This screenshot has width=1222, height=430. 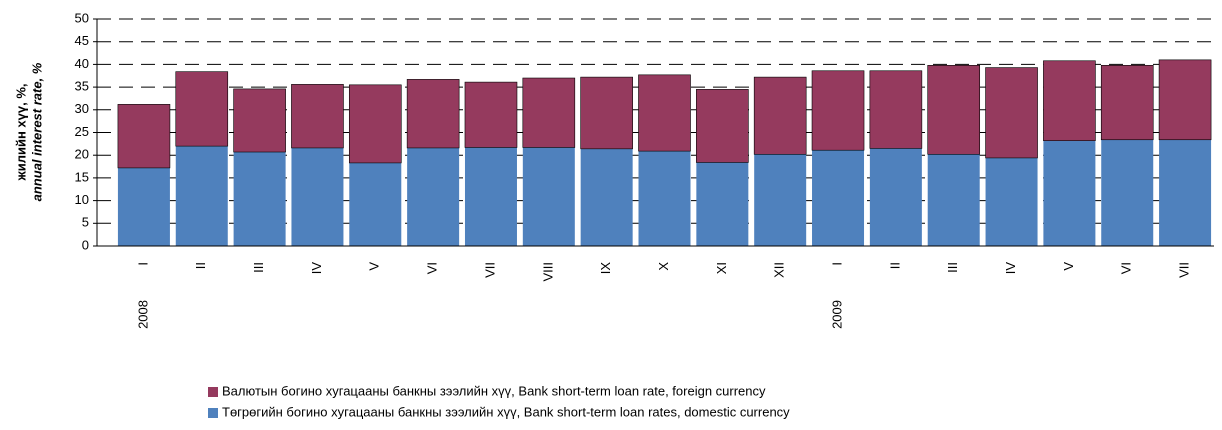 What do you see at coordinates (82, 154) in the screenshot?
I see `y-tick-label: 20` at bounding box center [82, 154].